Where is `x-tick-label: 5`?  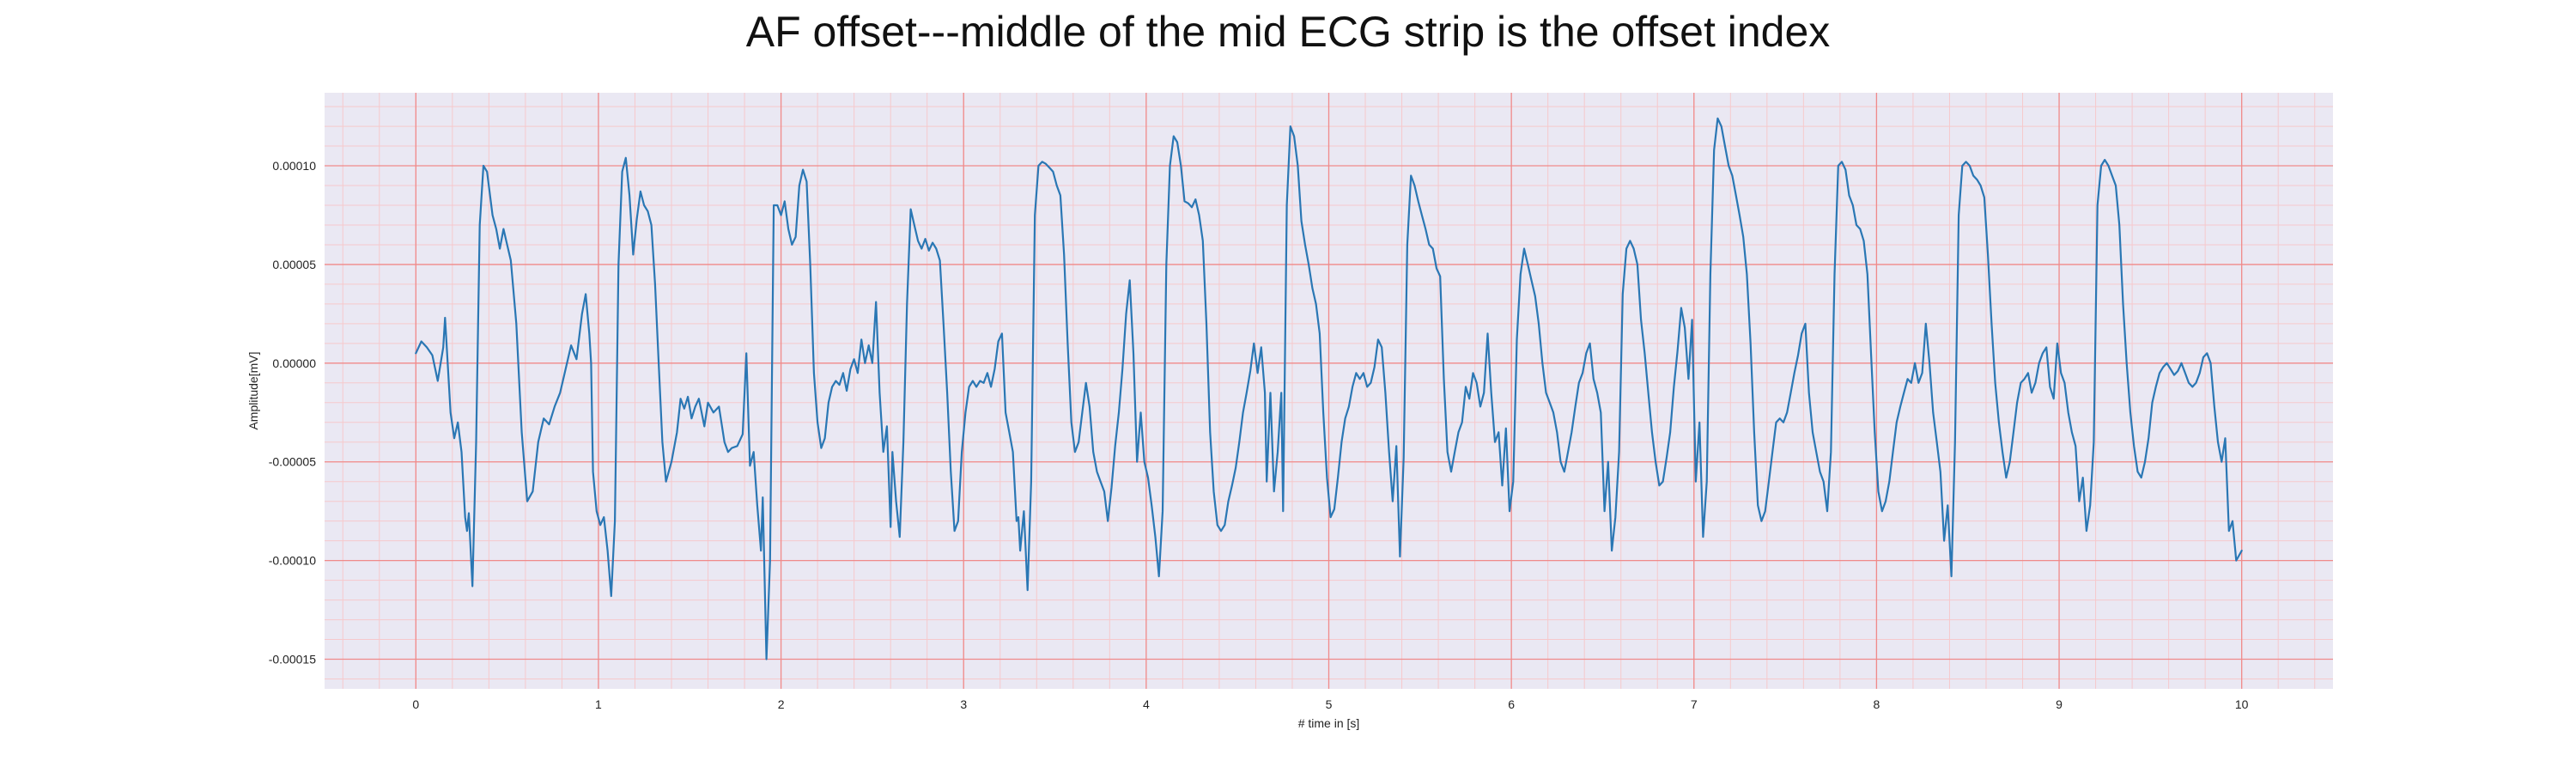
x-tick-label: 5 is located at coordinates (1330, 704).